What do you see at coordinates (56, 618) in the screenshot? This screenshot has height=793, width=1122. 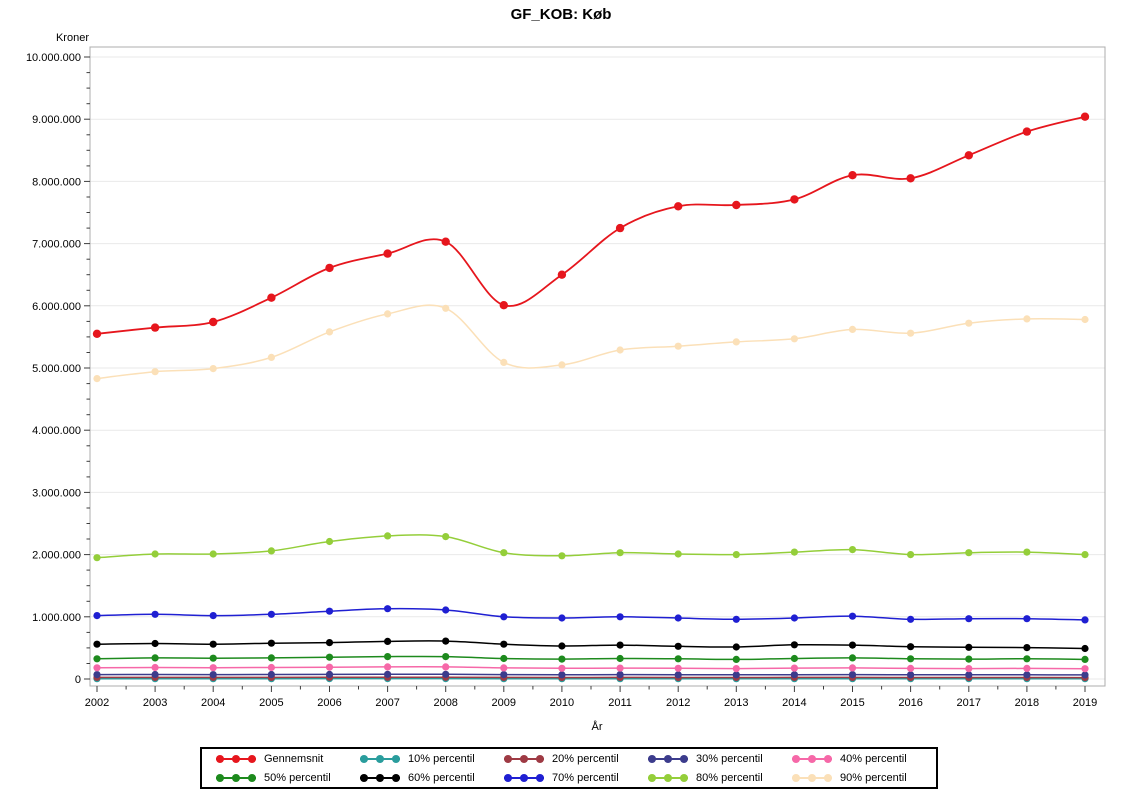 I see `y-tick-label: 1.000.000` at bounding box center [56, 618].